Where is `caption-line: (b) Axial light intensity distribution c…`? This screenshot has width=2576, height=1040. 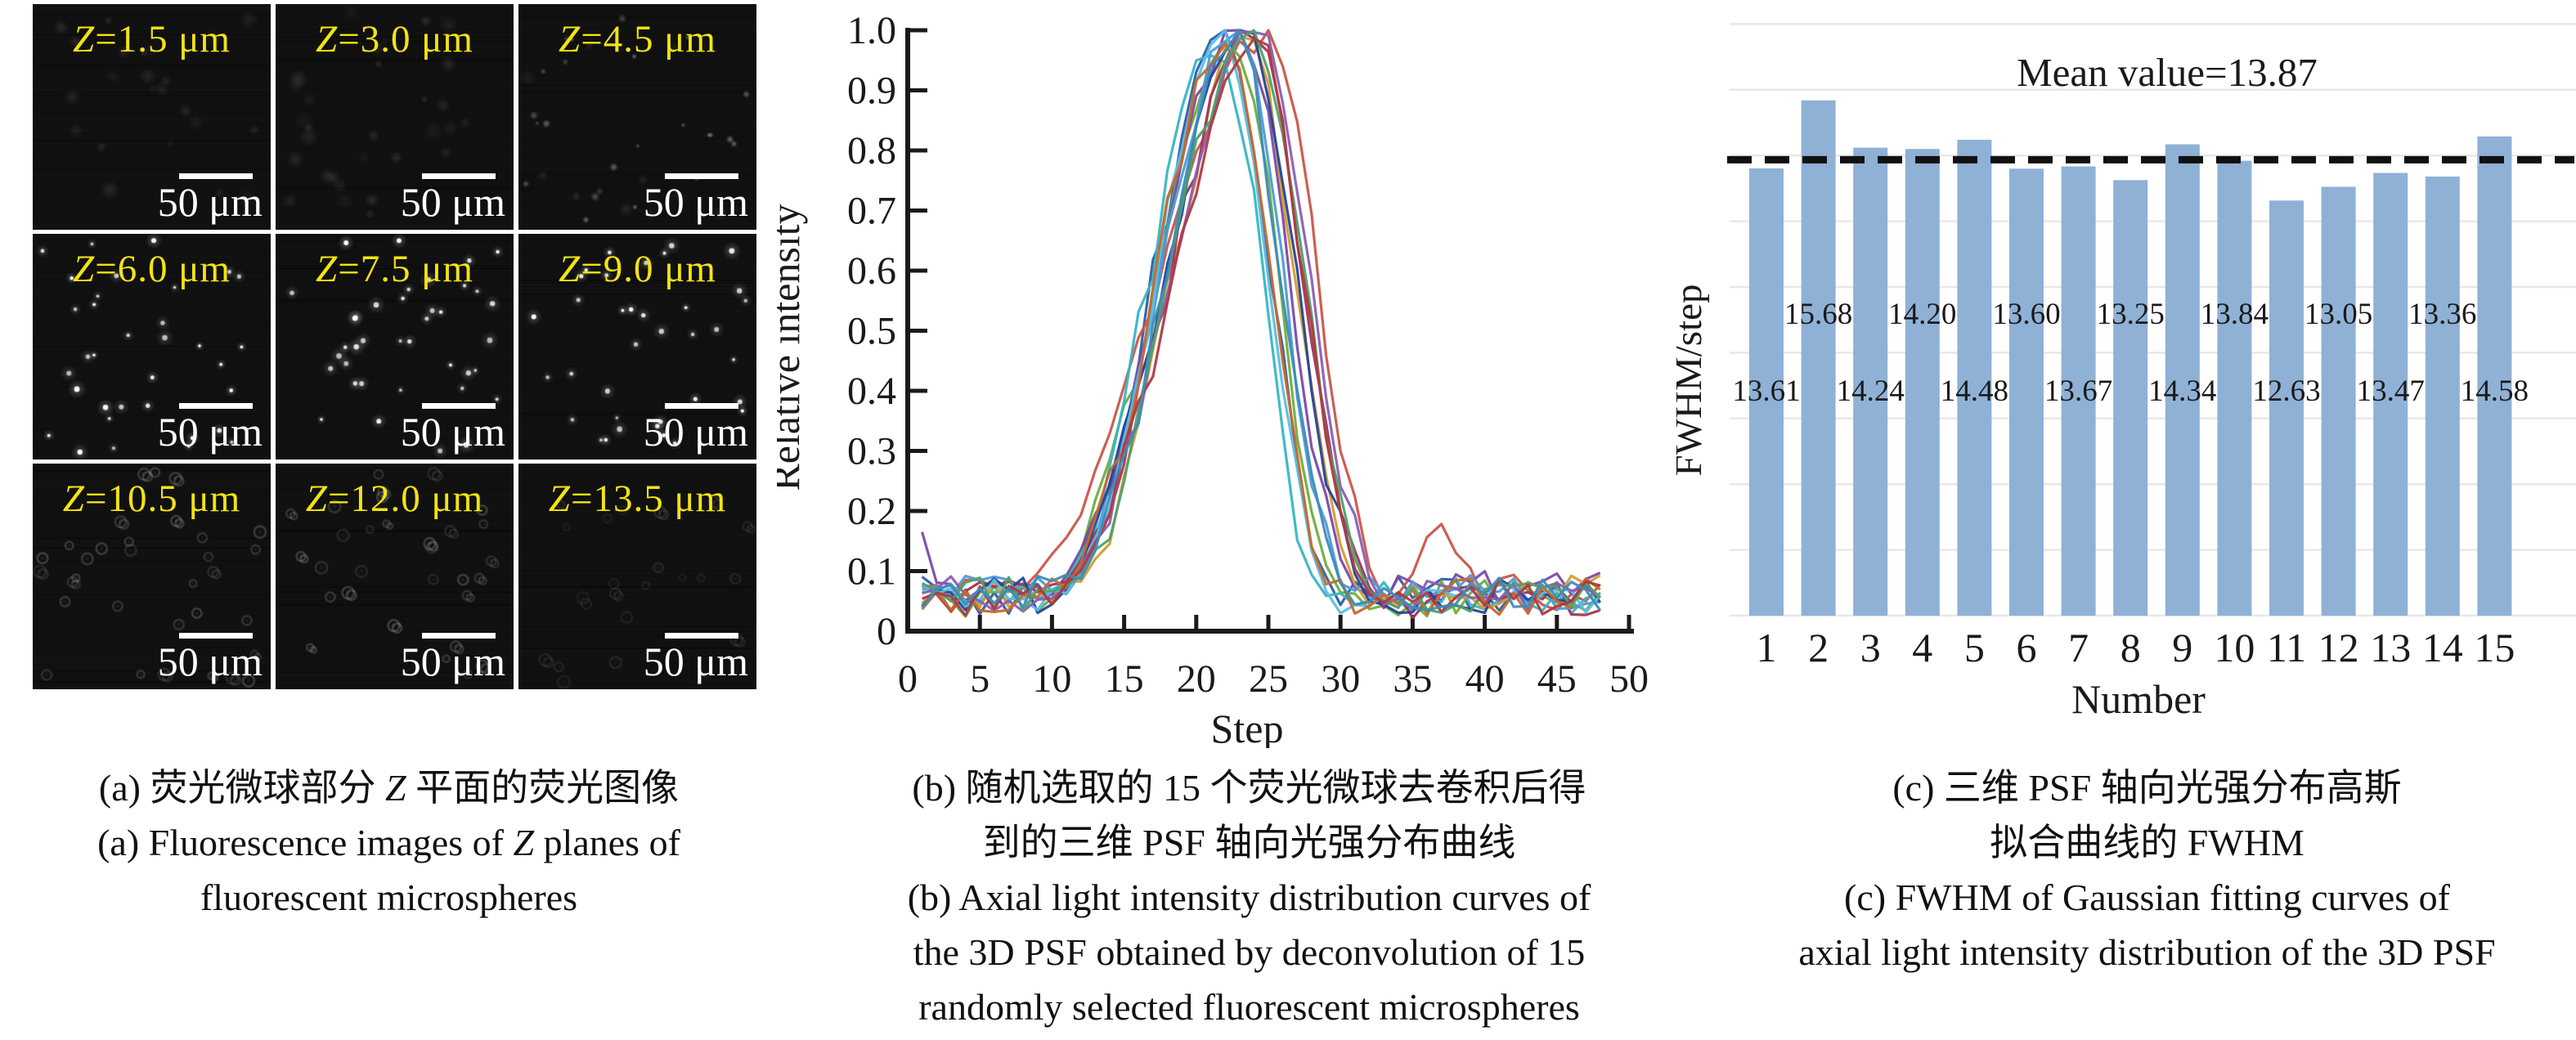 caption-line: (b) Axial light intensity distribution c… is located at coordinates (1249, 897).